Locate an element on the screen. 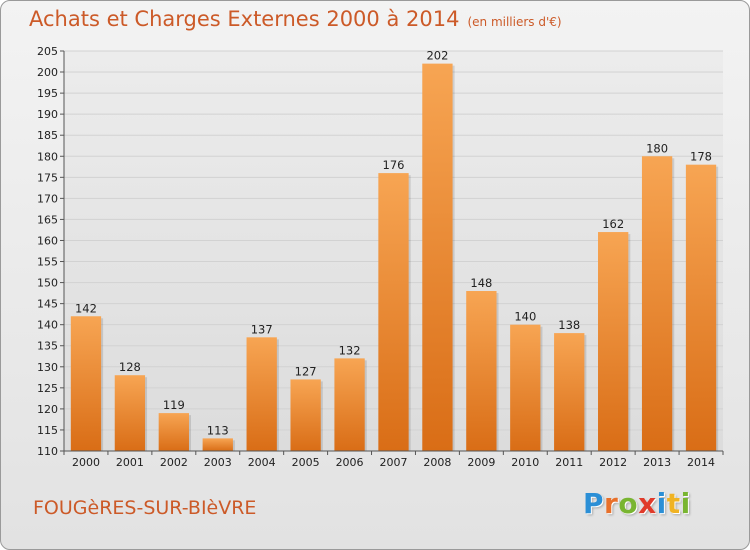 The image size is (750, 550). value-label: 138 is located at coordinates (569, 325).